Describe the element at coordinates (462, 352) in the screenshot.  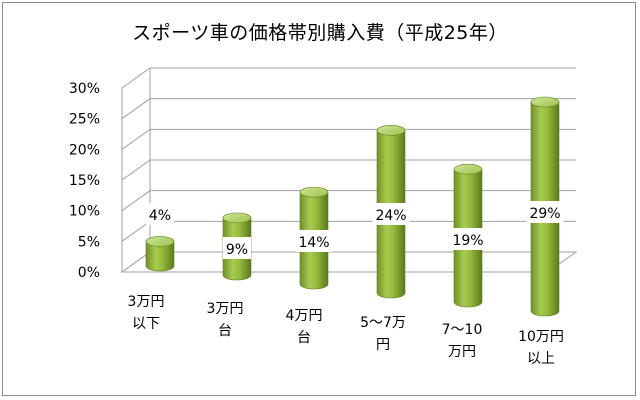
I see `category-label: 万円` at that location.